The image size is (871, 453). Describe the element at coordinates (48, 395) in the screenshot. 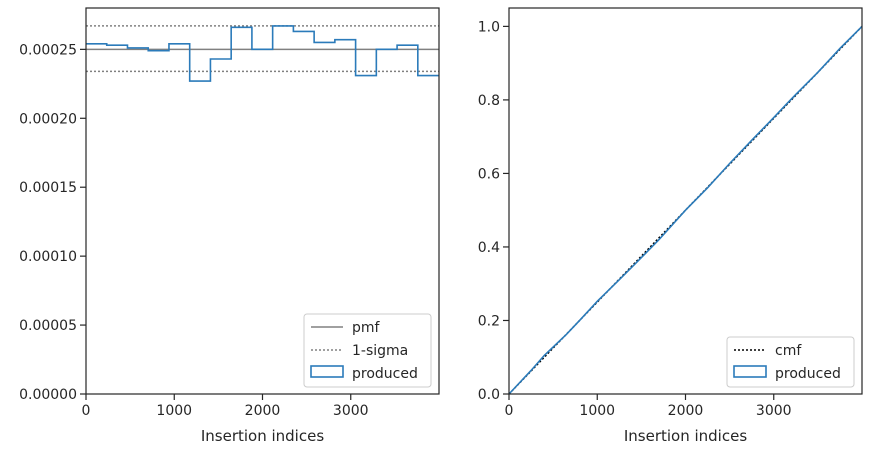

I see `left-ytick-label: 0.00000` at that location.